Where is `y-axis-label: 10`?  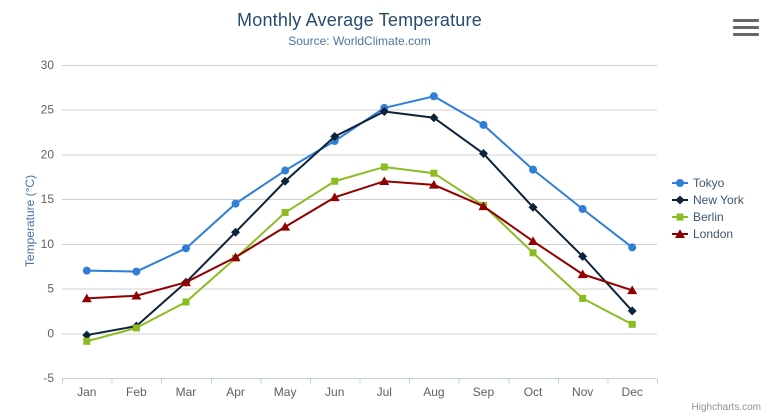 y-axis-label: 10 is located at coordinates (48, 244).